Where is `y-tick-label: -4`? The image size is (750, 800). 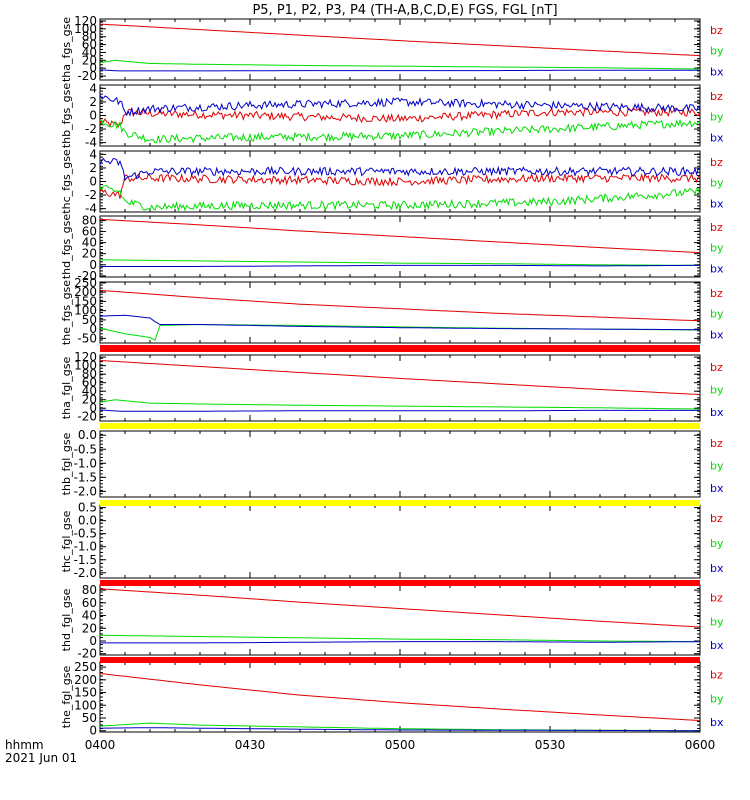 y-tick-label: -4 is located at coordinates (91, 209).